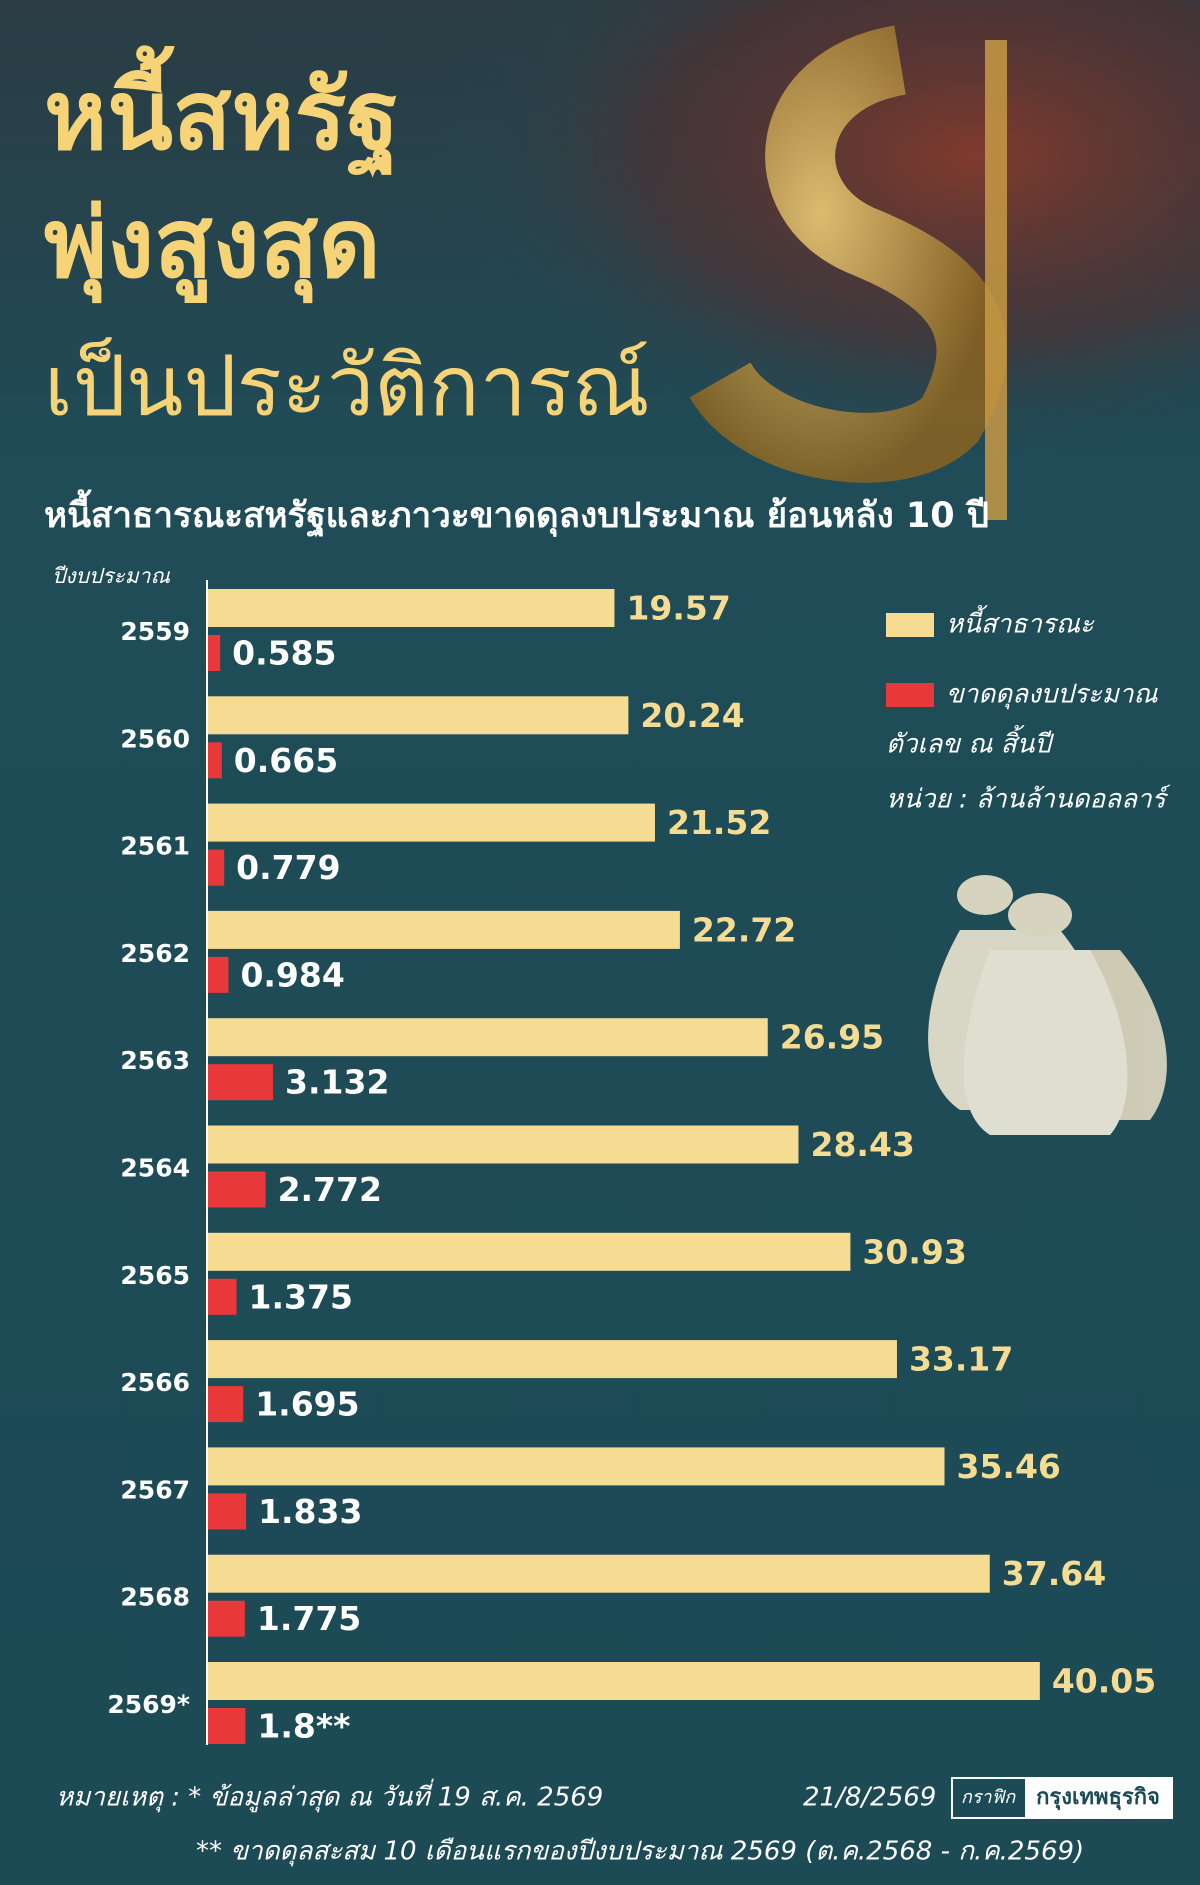  What do you see at coordinates (309, 1618) in the screenshot?
I see `data-label: 1.775` at bounding box center [309, 1618].